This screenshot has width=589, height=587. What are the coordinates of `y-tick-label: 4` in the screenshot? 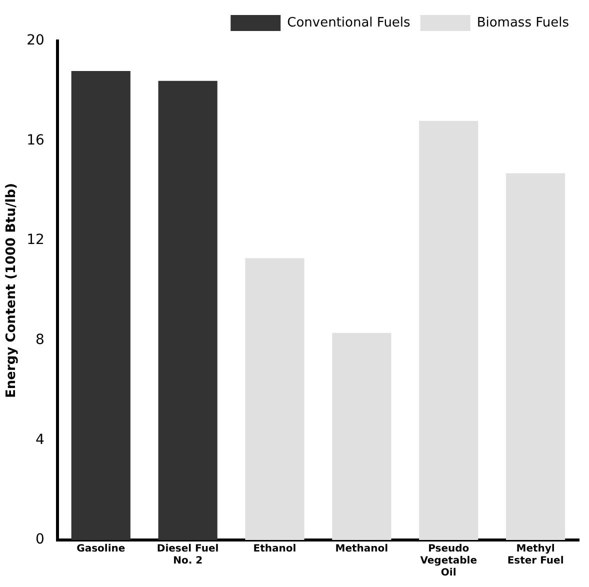 It's located at (39, 440).